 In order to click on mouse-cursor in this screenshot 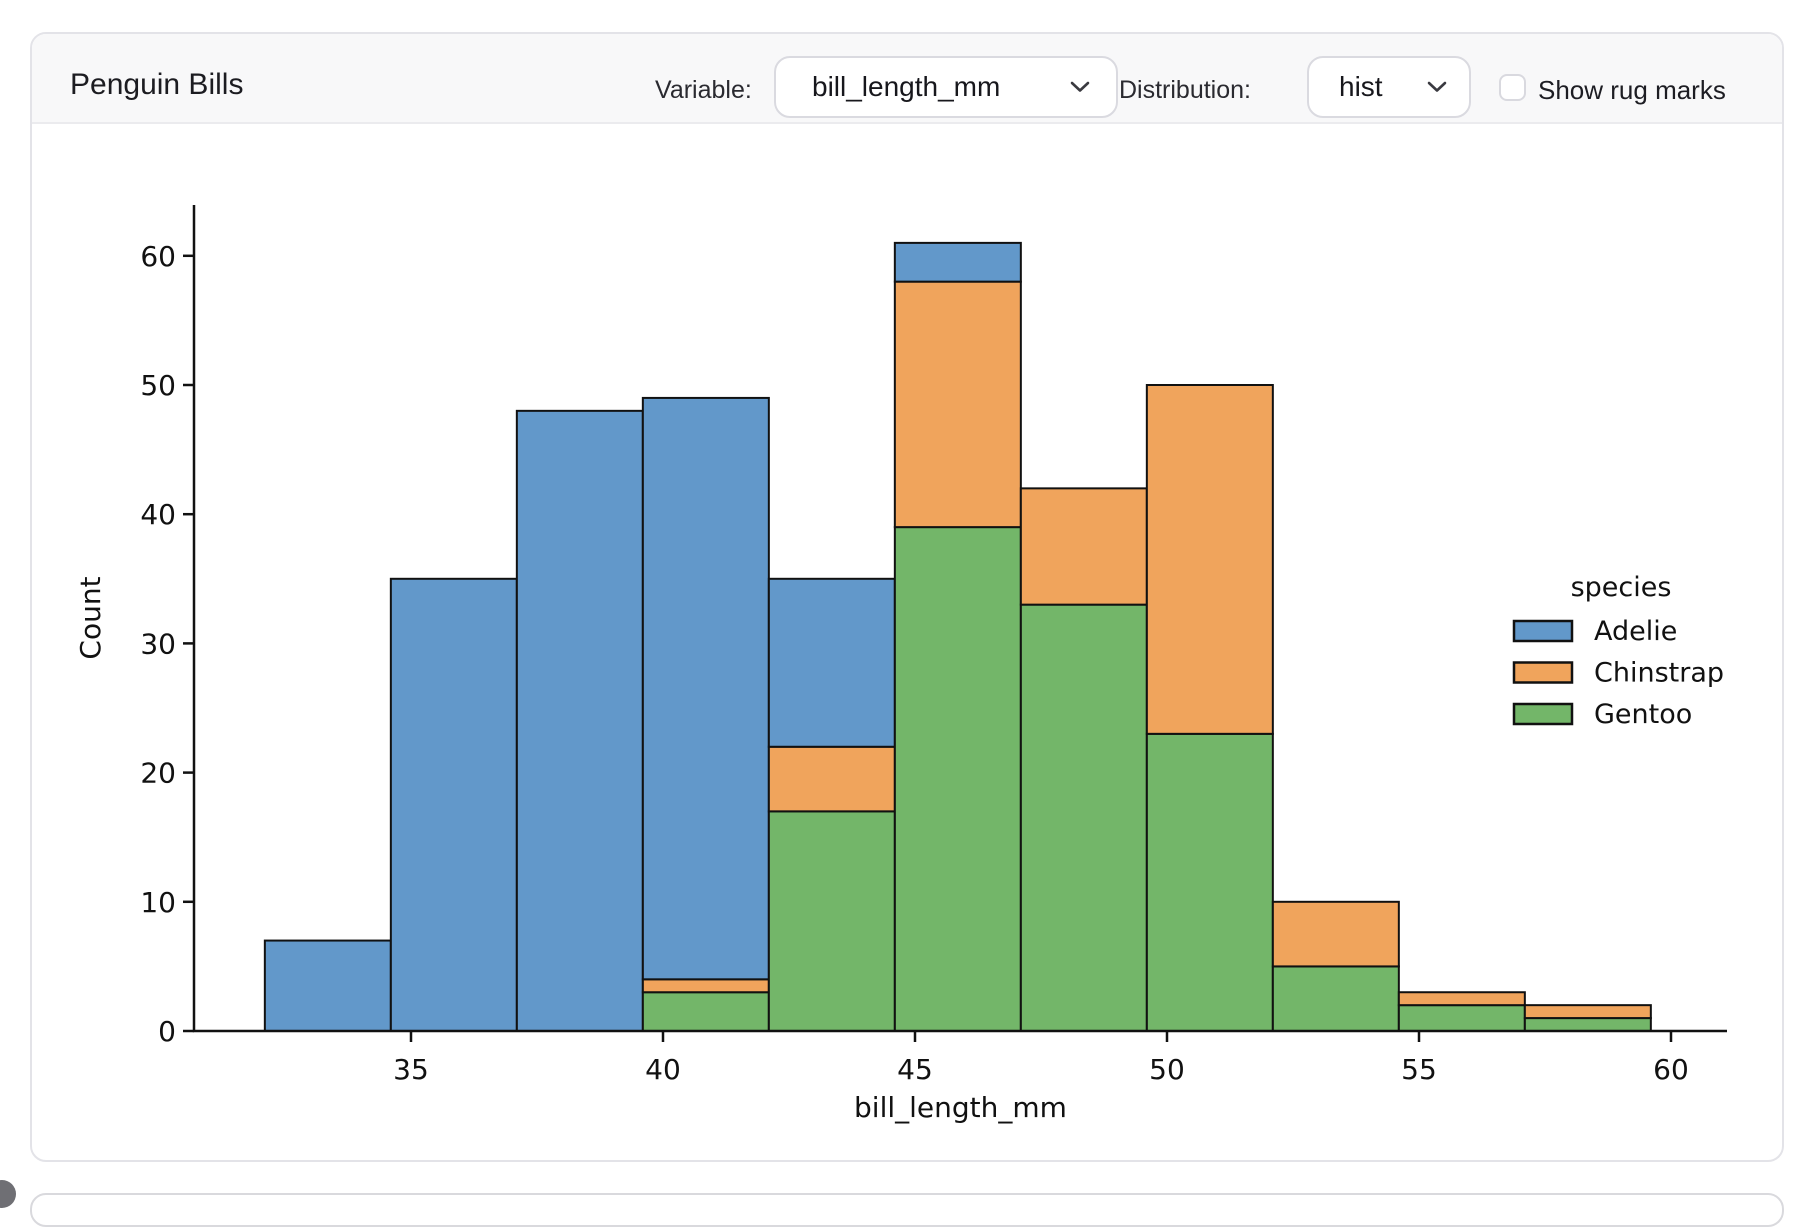, I will do `click(8, 1194)`.